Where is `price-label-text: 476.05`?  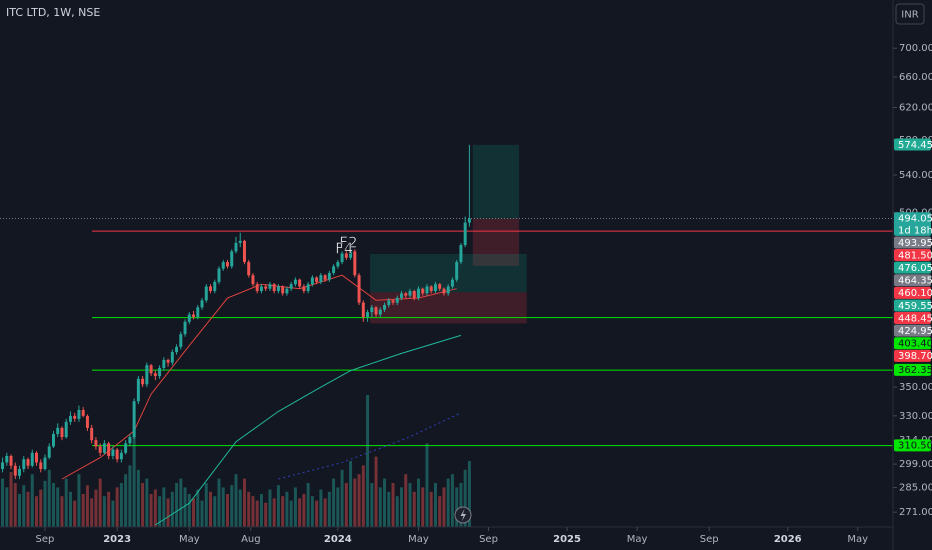 price-label-text: 476.05 is located at coordinates (915, 268).